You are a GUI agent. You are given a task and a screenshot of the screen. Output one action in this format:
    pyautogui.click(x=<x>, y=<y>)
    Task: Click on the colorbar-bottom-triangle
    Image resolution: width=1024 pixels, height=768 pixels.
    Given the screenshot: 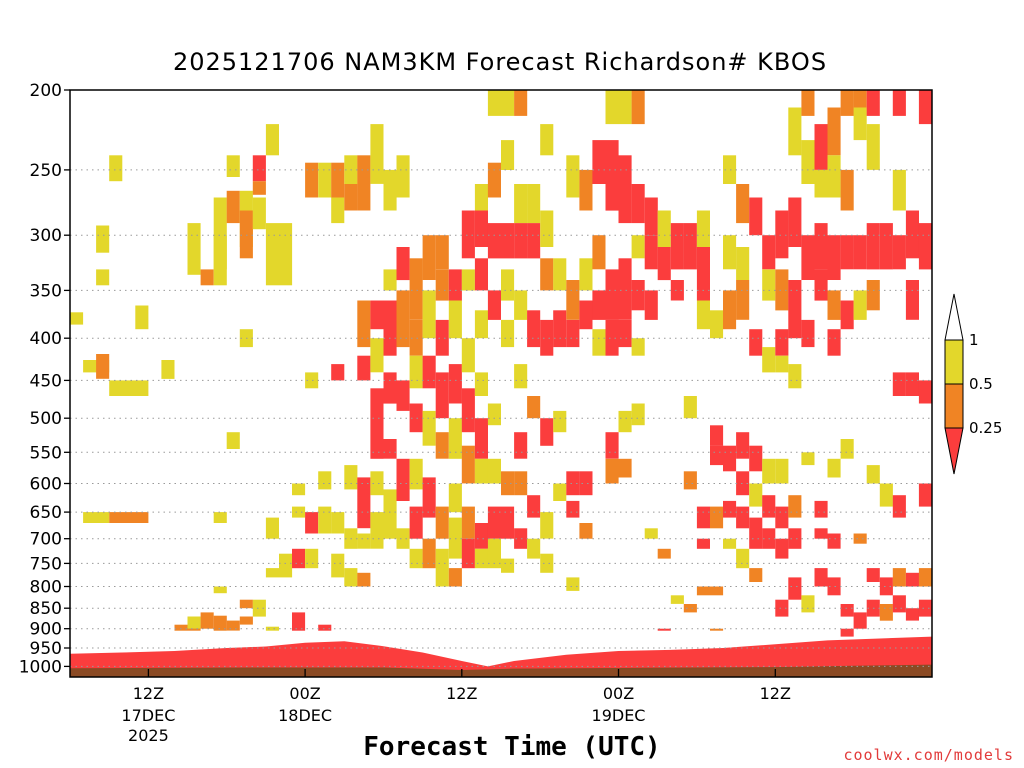 What is the action you would take?
    pyautogui.click(x=954, y=451)
    